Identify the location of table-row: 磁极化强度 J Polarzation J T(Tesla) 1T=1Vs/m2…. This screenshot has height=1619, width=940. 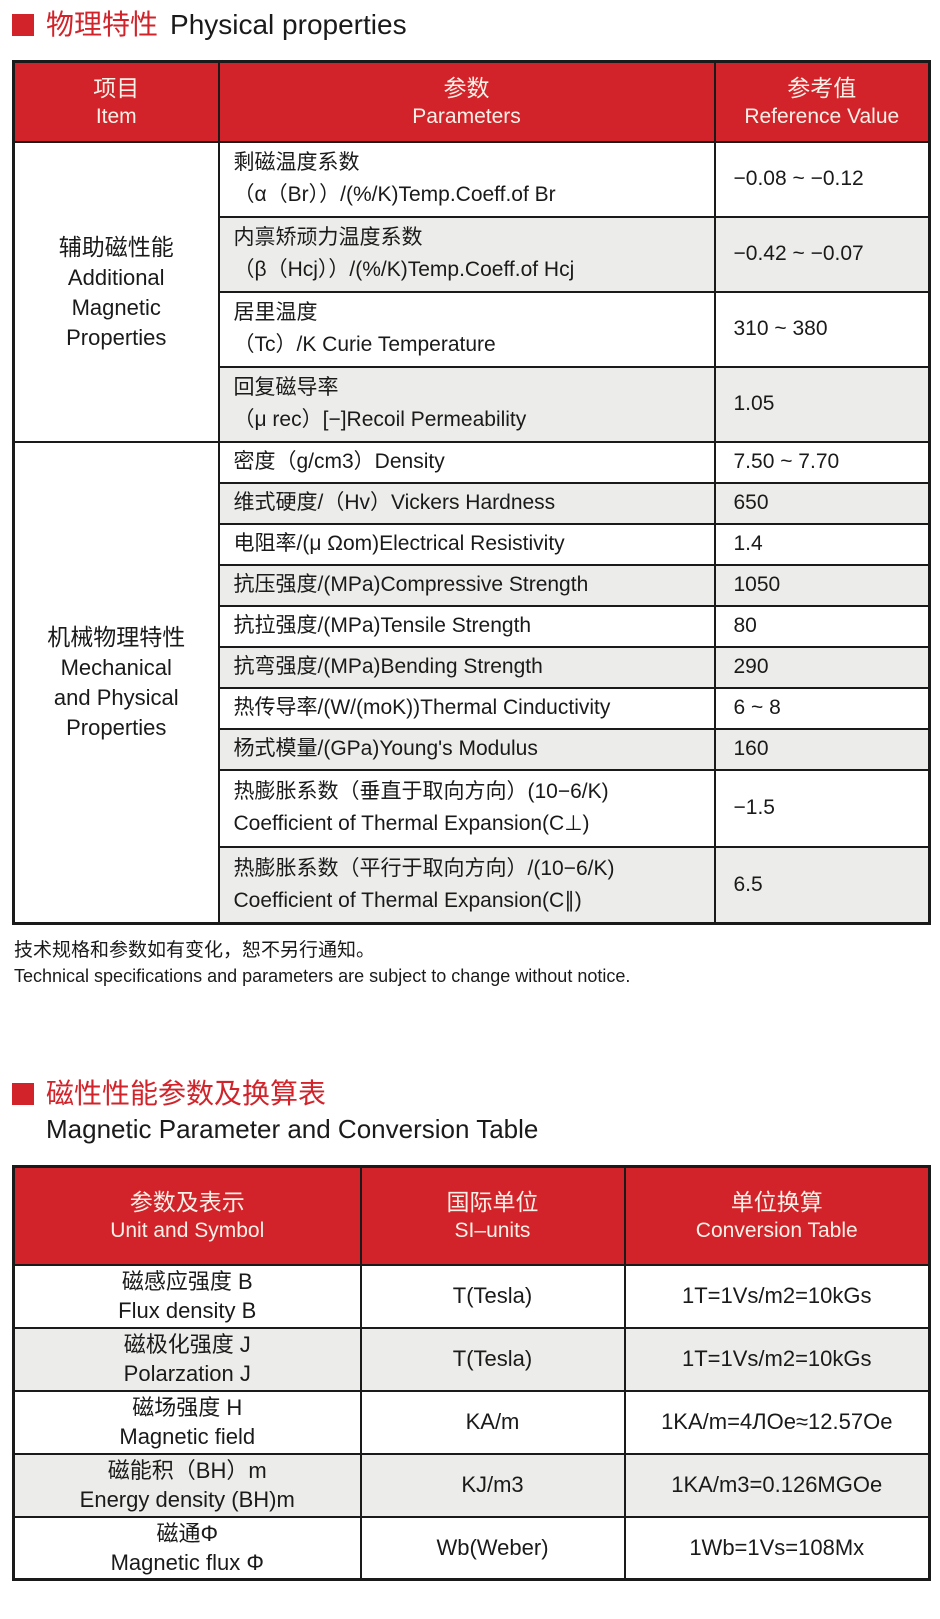
(471, 1359).